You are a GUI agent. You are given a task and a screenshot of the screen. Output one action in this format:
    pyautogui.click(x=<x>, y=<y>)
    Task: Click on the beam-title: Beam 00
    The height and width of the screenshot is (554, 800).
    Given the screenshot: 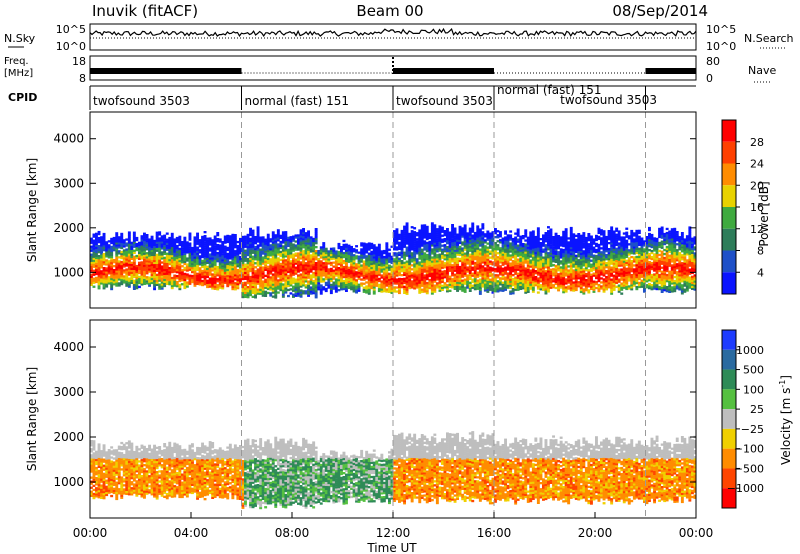 What is the action you would take?
    pyautogui.click(x=389, y=11)
    